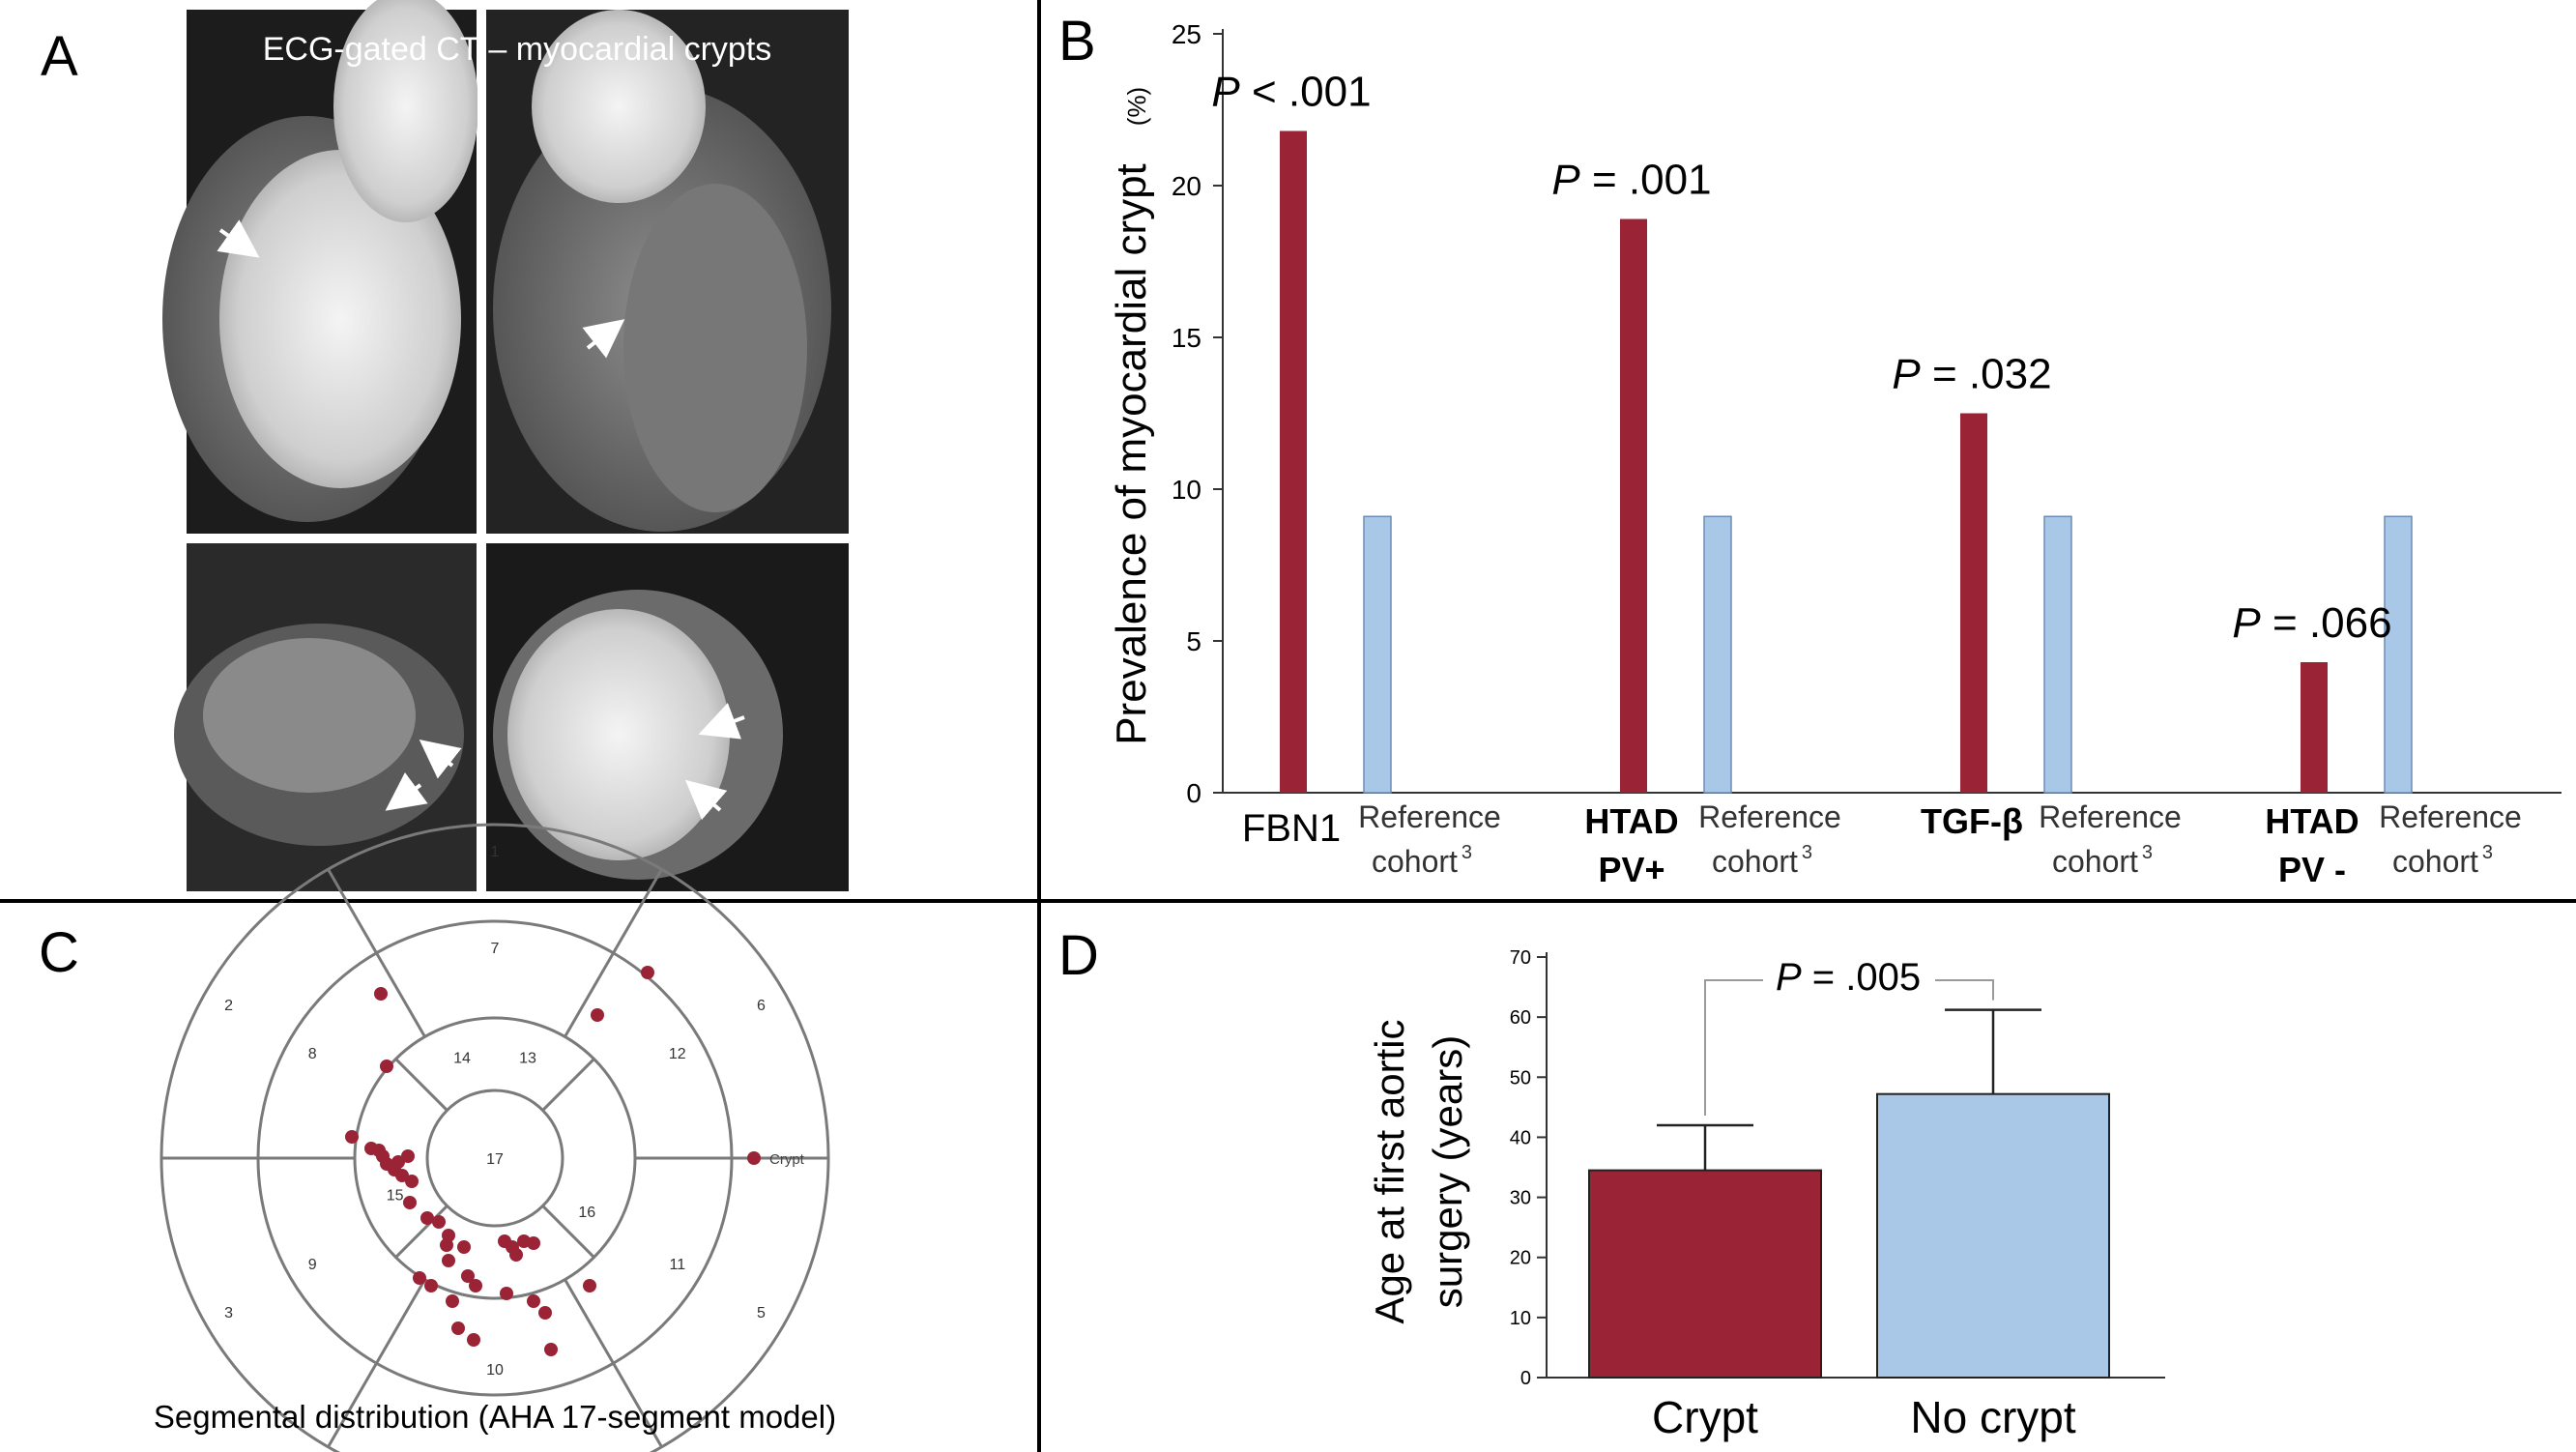 The width and height of the screenshot is (2576, 1452). Describe the element at coordinates (1972, 821) in the screenshot. I see `group-label: TGF-β` at that location.